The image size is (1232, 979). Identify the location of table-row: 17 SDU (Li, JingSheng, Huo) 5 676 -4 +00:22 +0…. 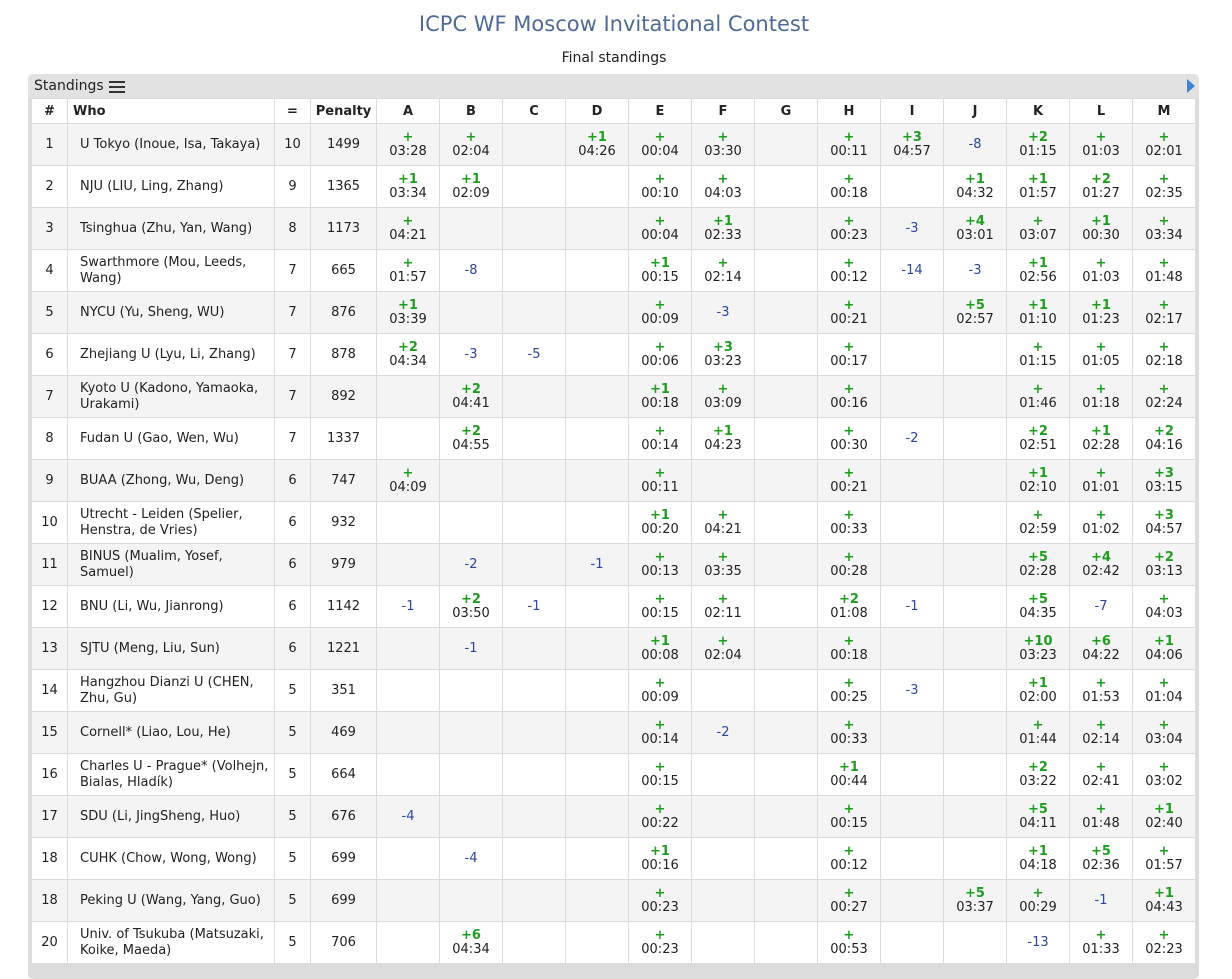
(613, 816).